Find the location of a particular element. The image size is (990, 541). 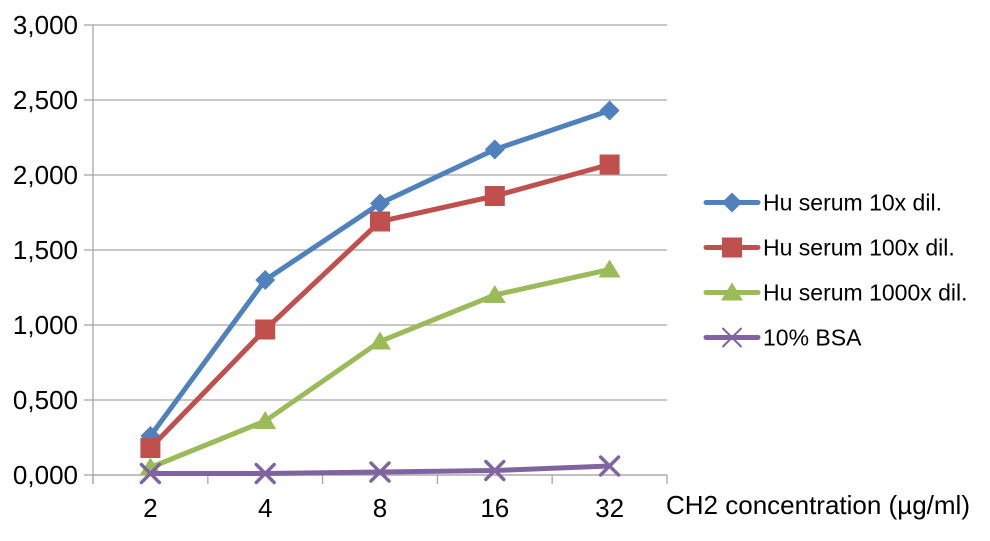

y-tick-label: 3,000 is located at coordinates (45, 25).